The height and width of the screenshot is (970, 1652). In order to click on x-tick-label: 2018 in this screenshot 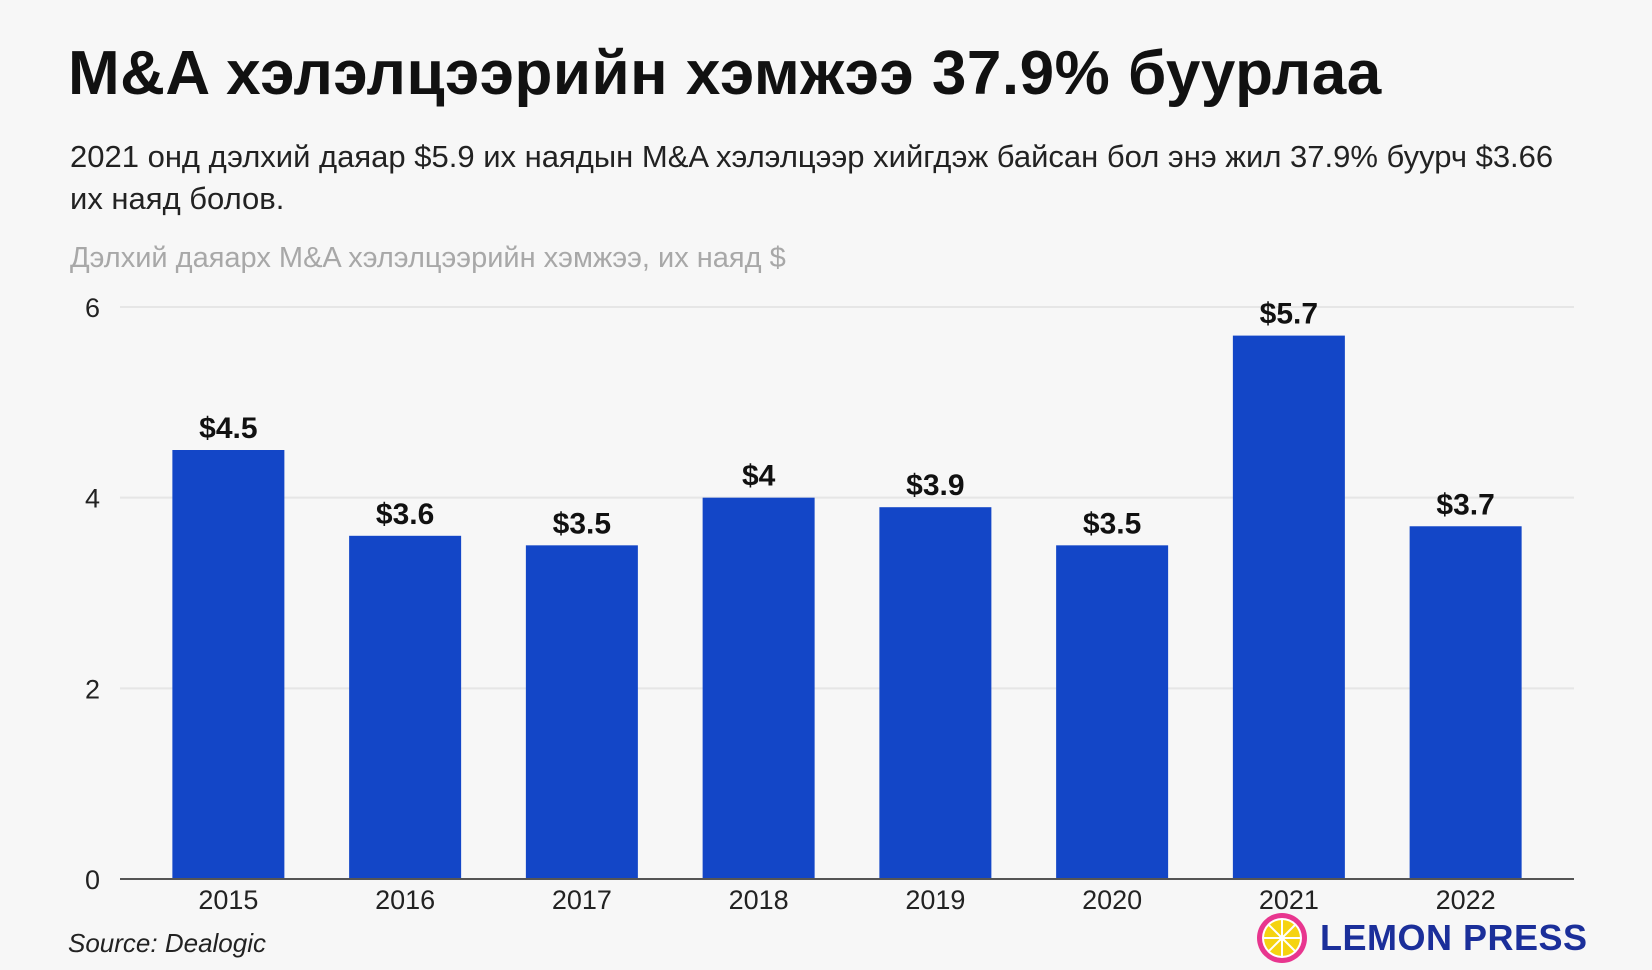, I will do `click(759, 900)`.